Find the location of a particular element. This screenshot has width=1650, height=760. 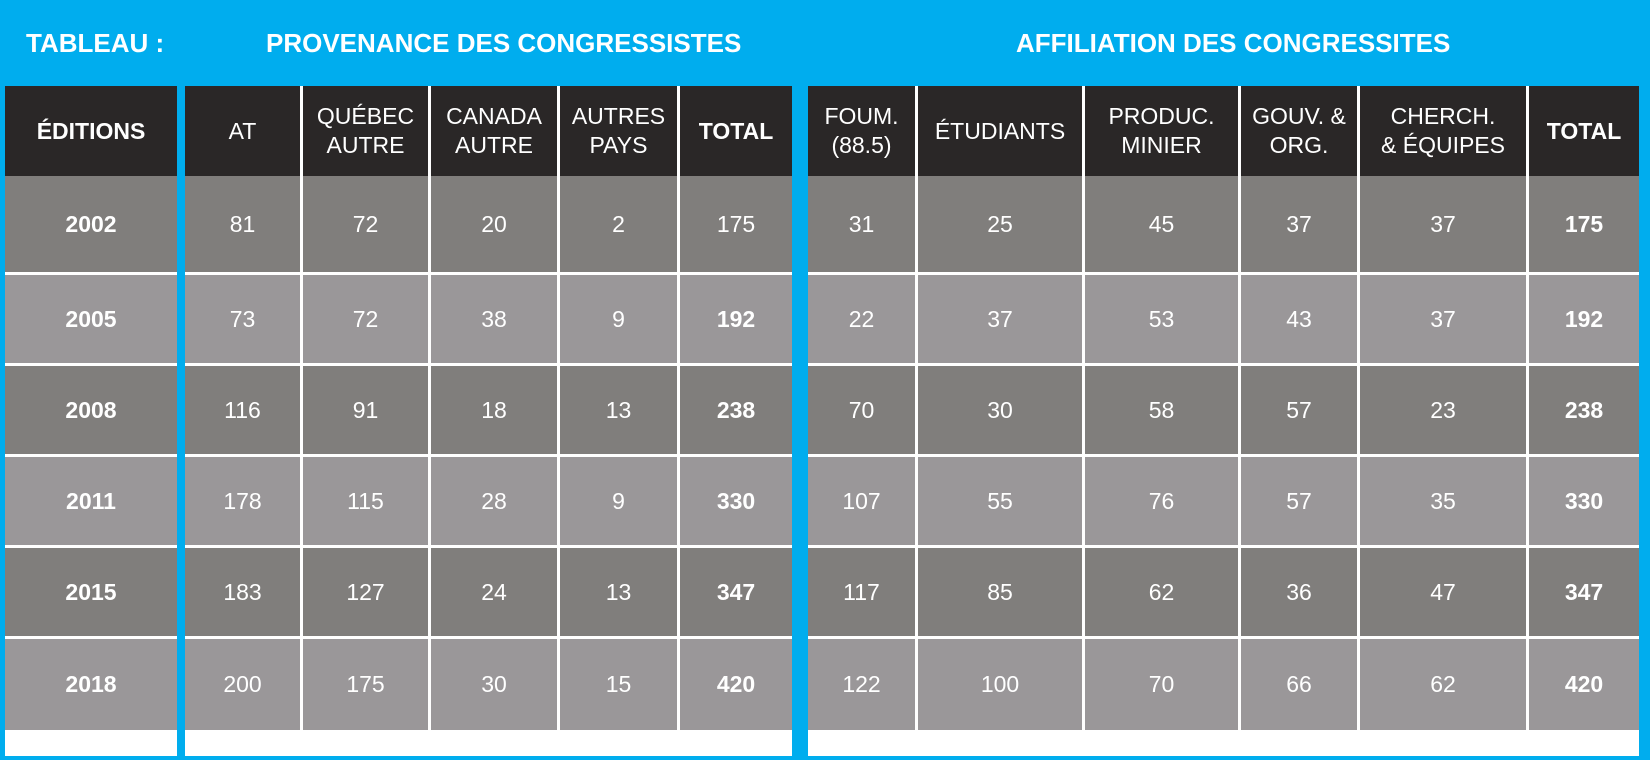

provenance-cell: 200 is located at coordinates (242, 684).